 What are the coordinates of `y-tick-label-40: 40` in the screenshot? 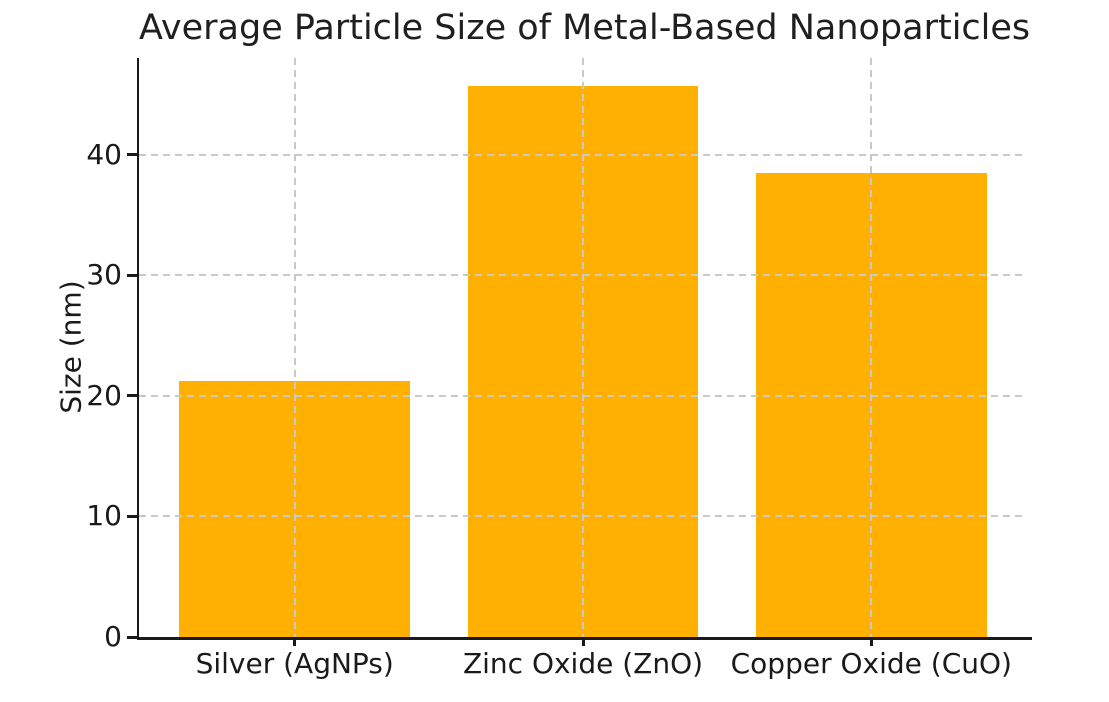 It's located at (104, 154).